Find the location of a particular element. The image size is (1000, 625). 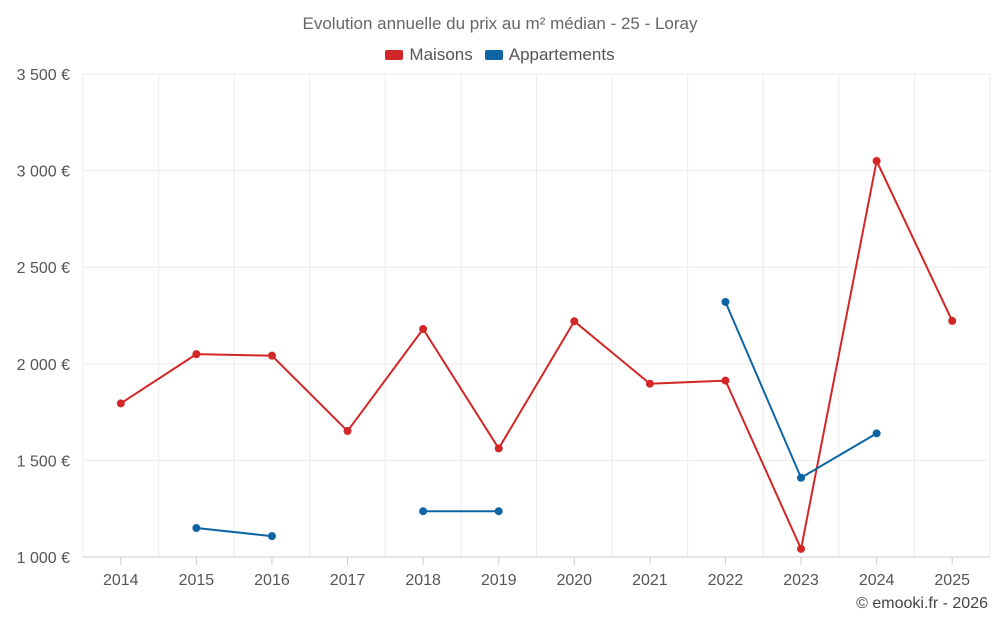

x-tick-label: 2018 is located at coordinates (423, 580).